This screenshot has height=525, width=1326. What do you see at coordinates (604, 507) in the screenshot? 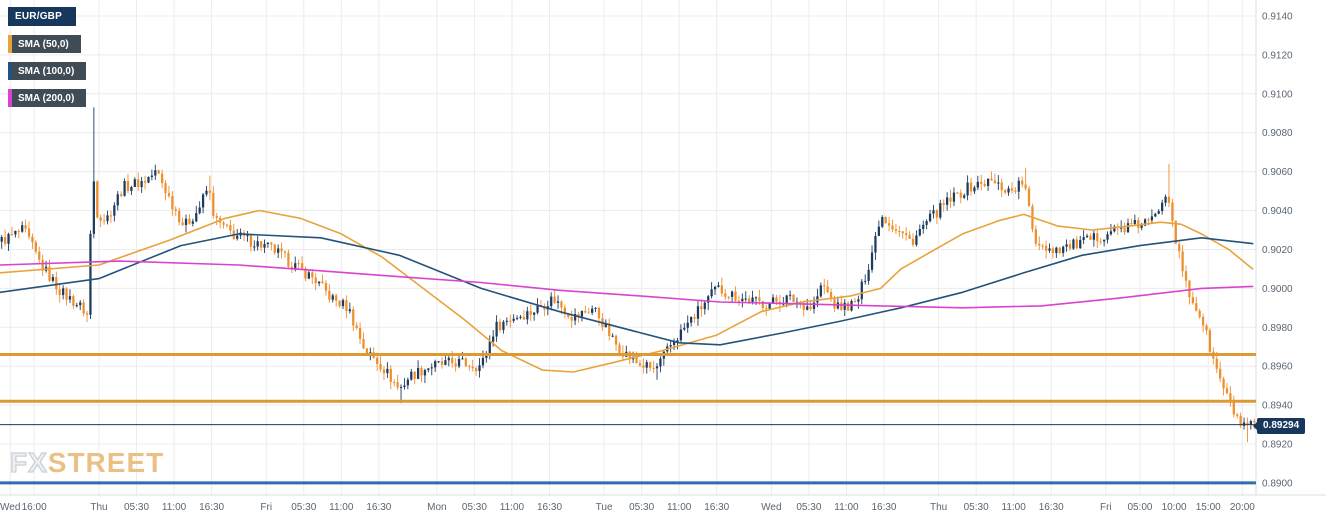
I see `svg-text: Tue` at bounding box center [604, 507].